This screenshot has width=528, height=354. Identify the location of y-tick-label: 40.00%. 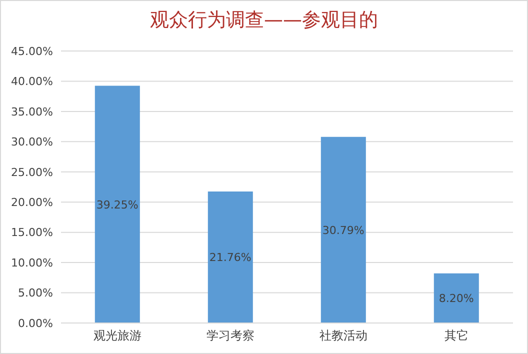
(32, 81).